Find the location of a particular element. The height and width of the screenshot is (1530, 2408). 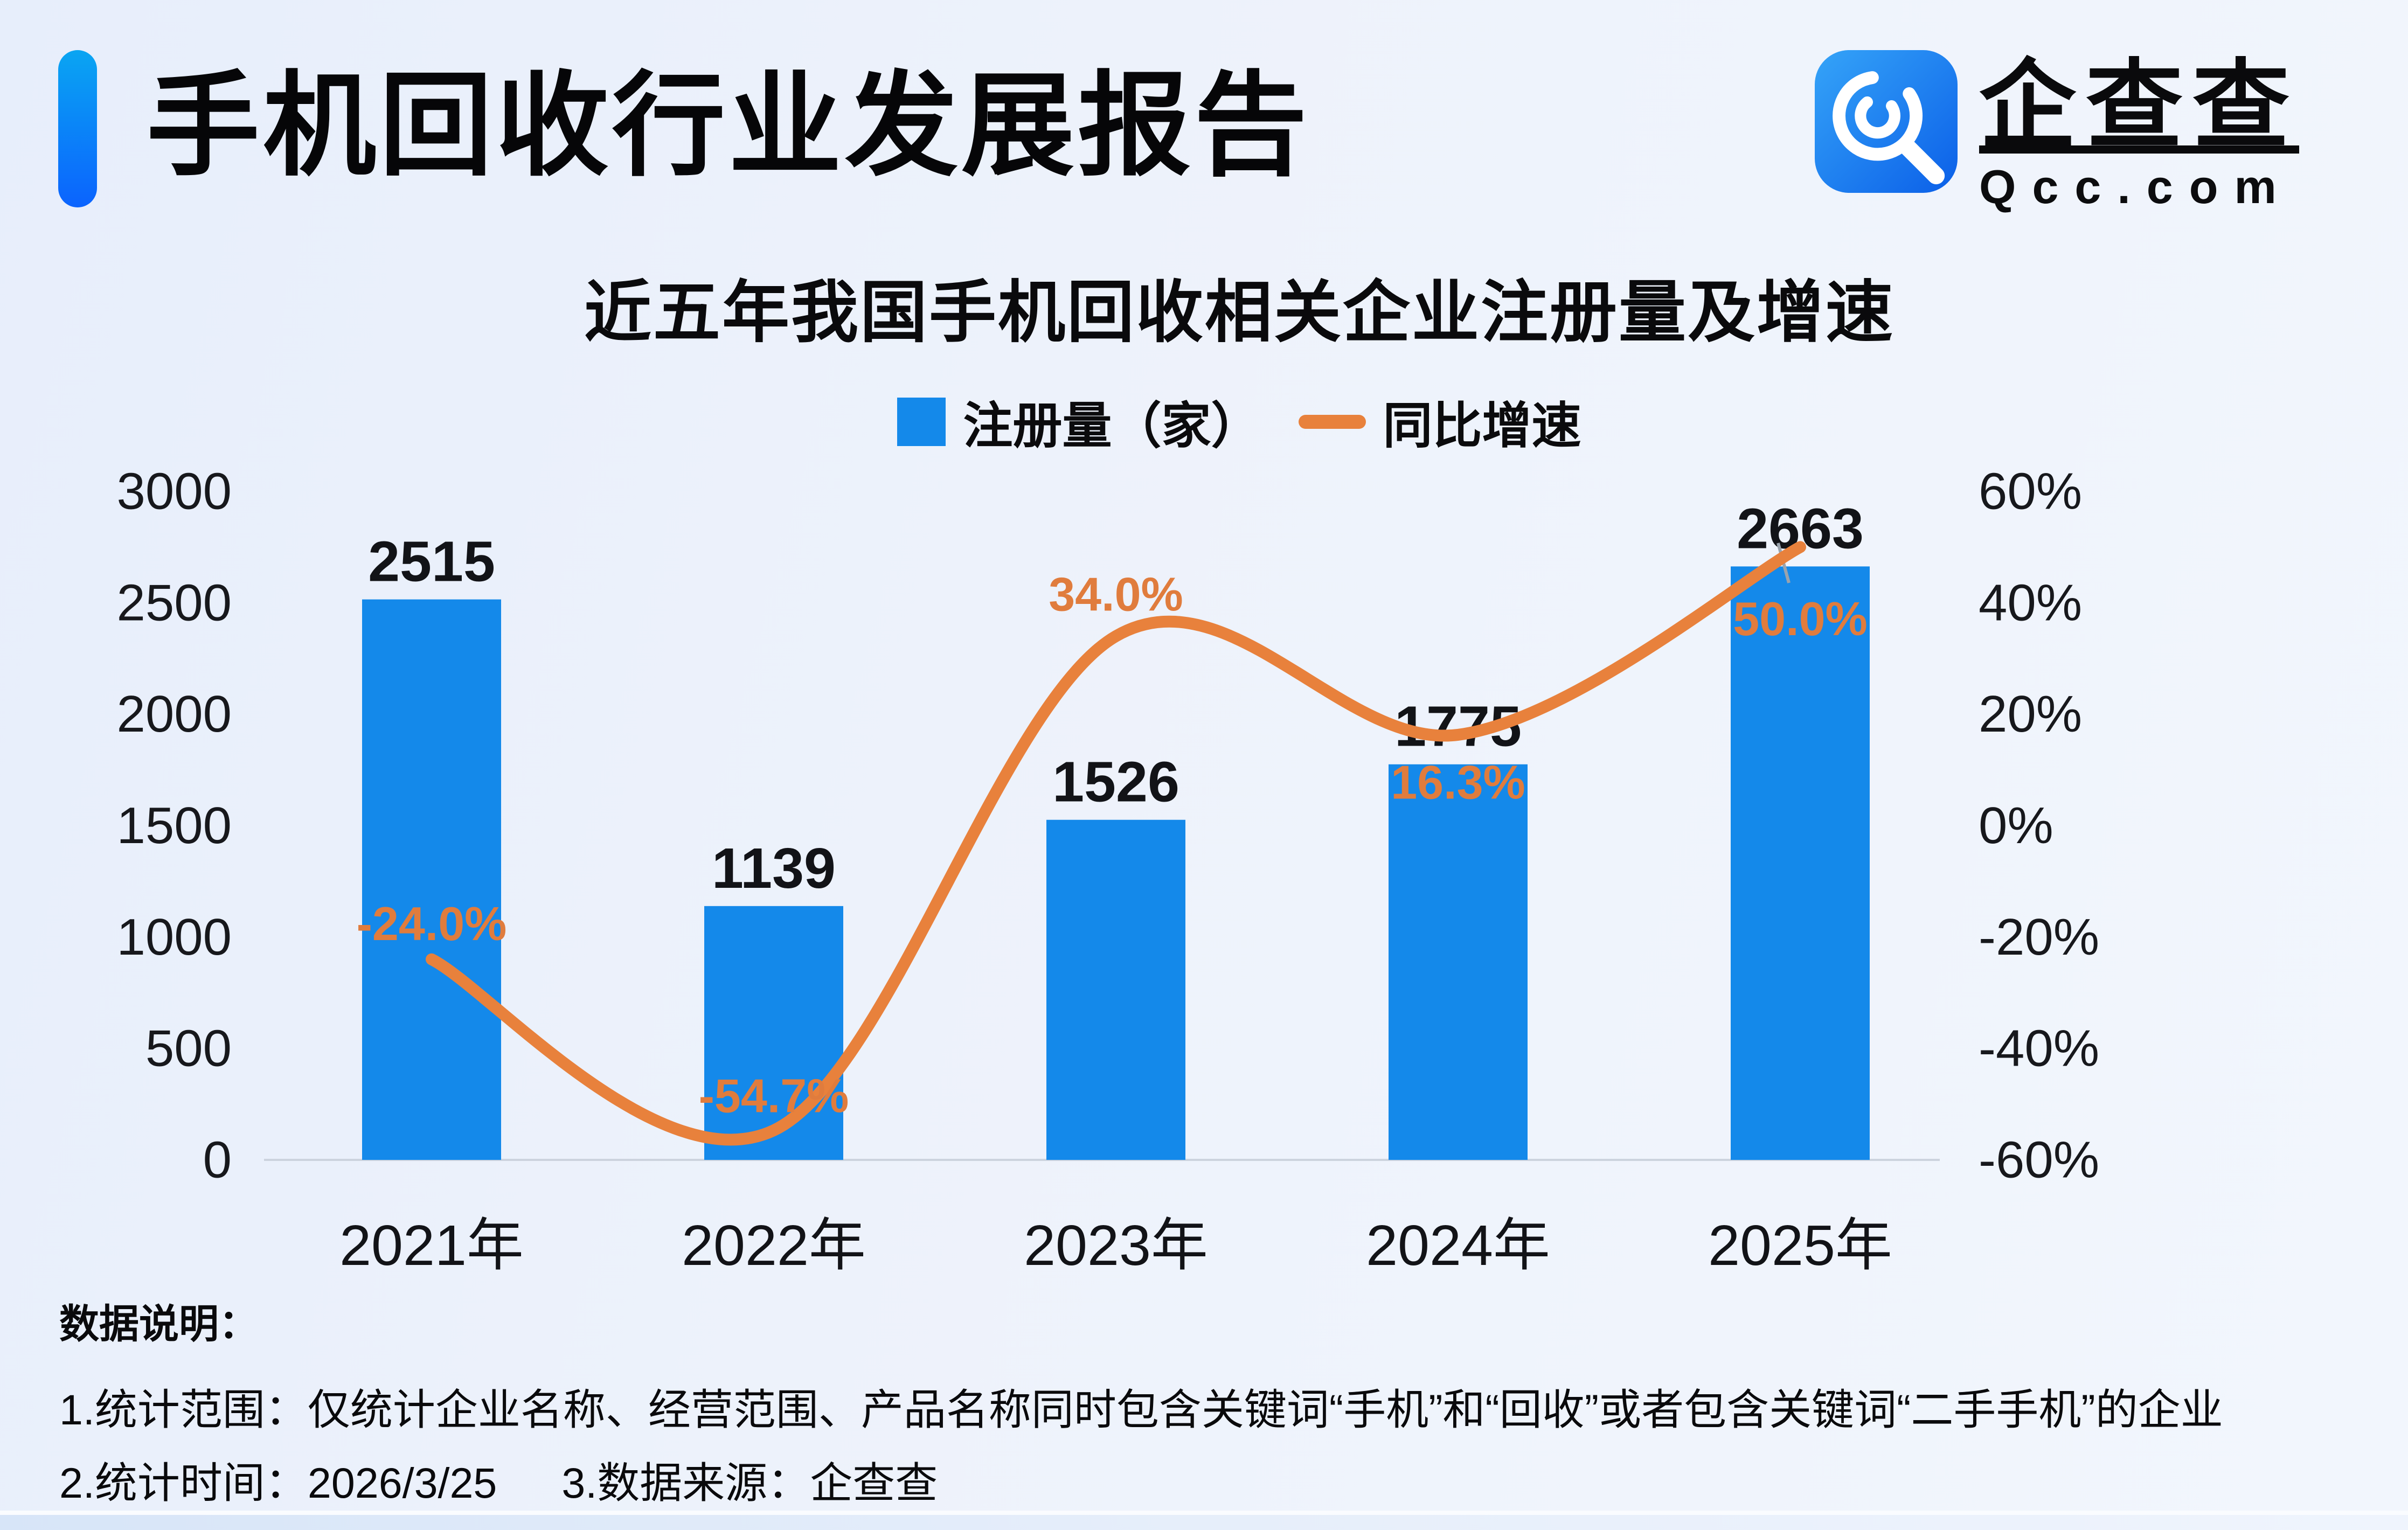

right-axis-tick: 60% is located at coordinates (2030, 491).